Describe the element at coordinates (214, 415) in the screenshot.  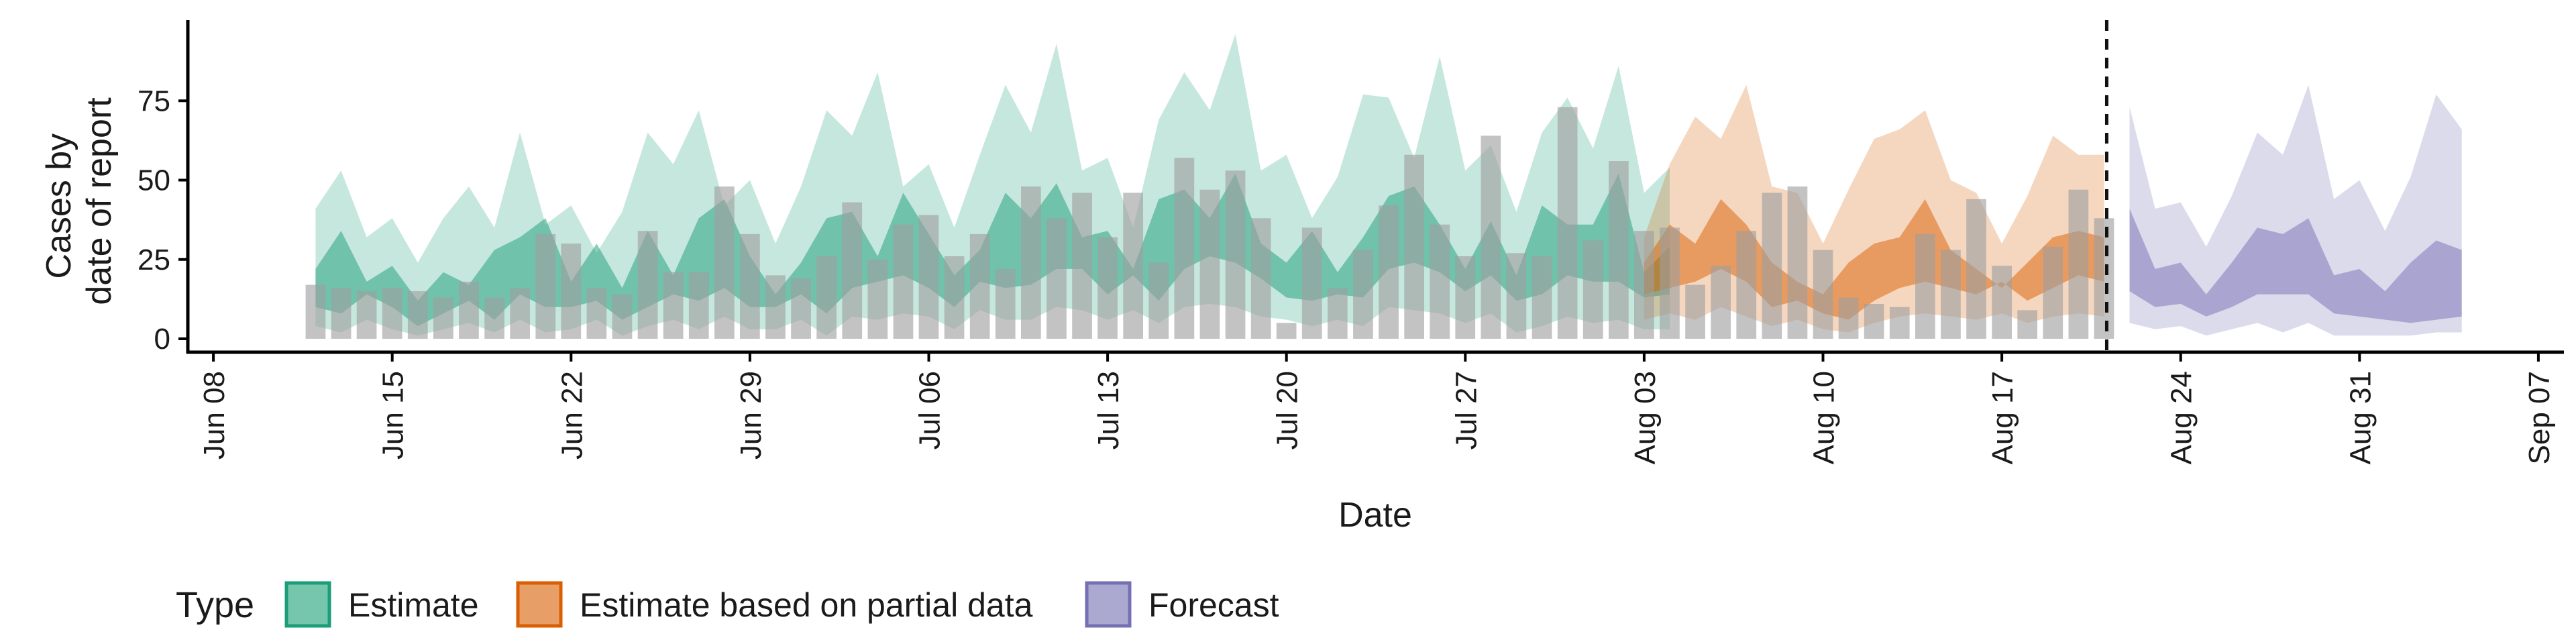
I see `x-tick-label: Jun 08` at that location.